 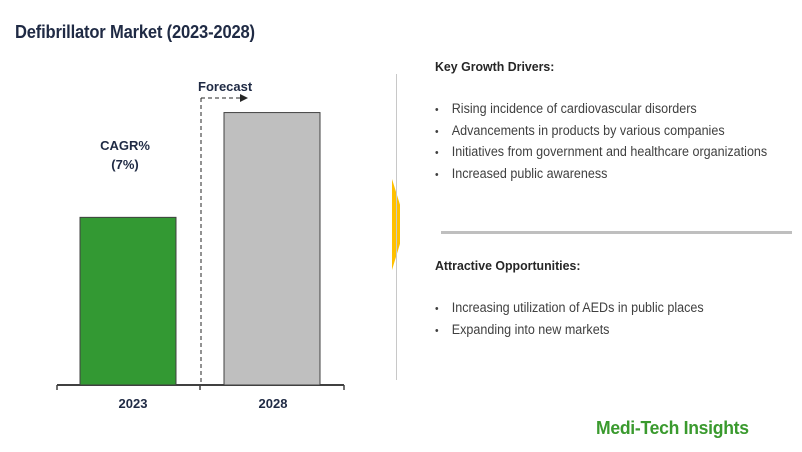 What do you see at coordinates (133, 403) in the screenshot?
I see `x-tick-label-2023: 2023` at bounding box center [133, 403].